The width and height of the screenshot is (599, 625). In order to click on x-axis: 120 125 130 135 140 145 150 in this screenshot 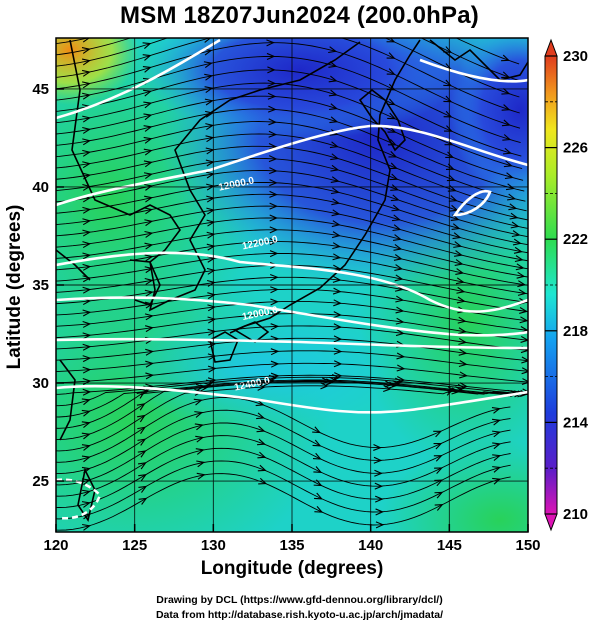, I will do `click(292, 539)`.